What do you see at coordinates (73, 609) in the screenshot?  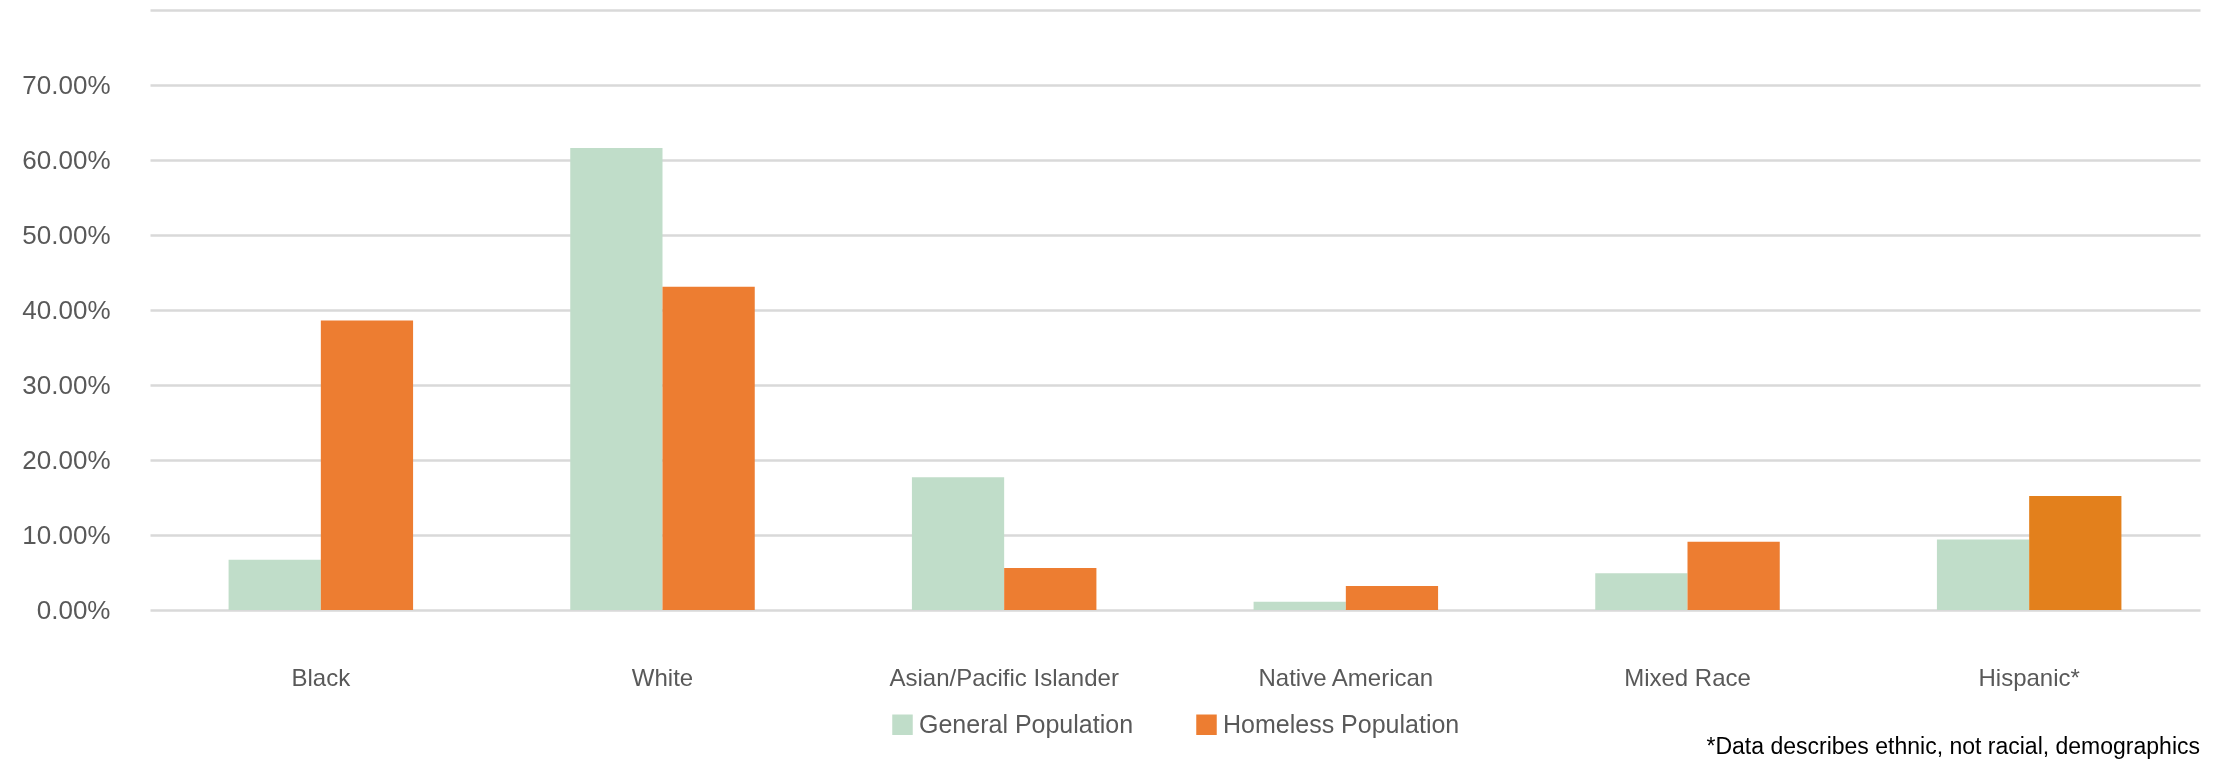 I see `y-tick-label: 0.00%` at bounding box center [73, 609].